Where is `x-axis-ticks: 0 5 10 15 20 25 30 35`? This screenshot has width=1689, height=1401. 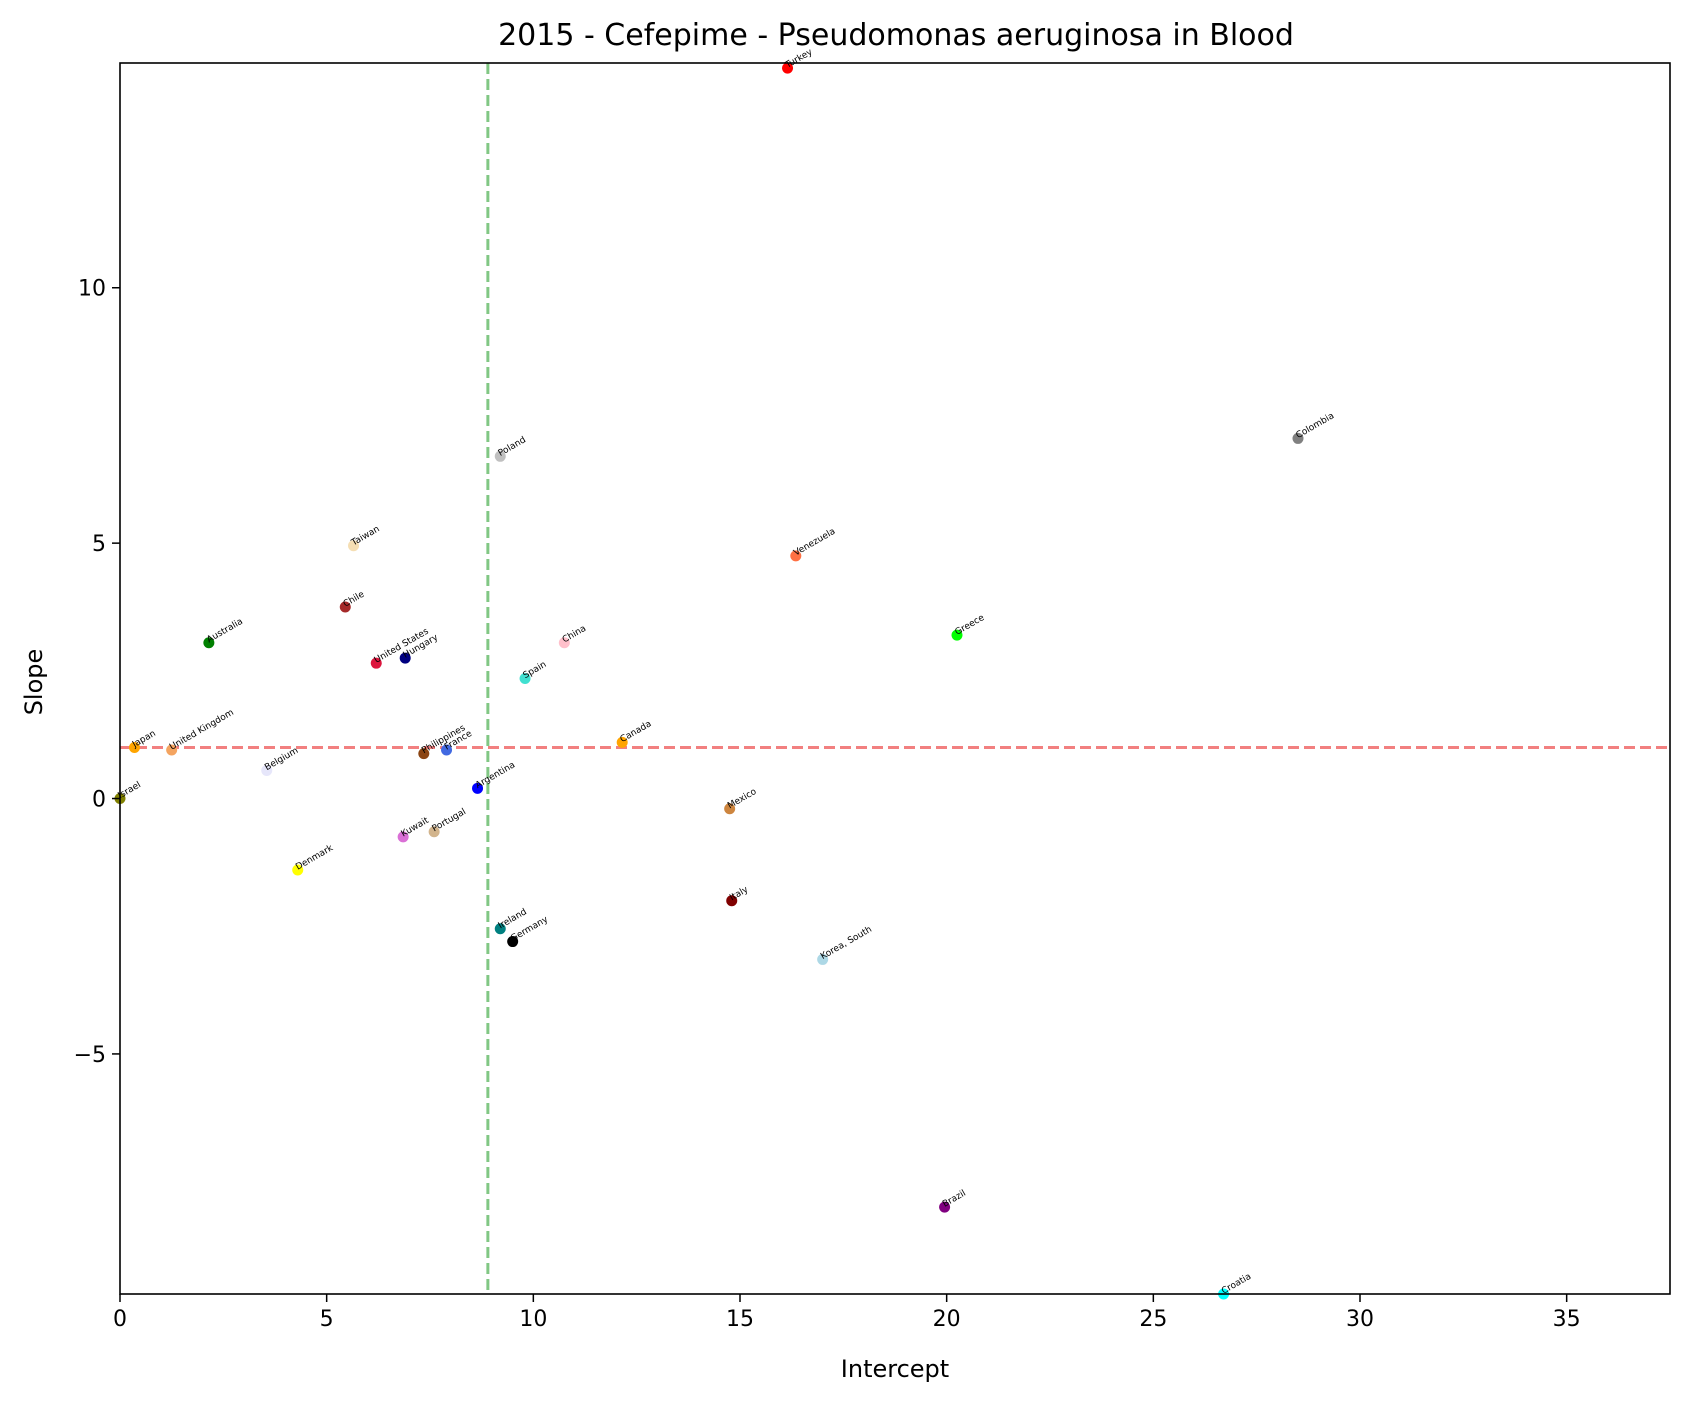
x-axis-ticks: 0 5 10 15 20 25 30 35 is located at coordinates (847, 1313).